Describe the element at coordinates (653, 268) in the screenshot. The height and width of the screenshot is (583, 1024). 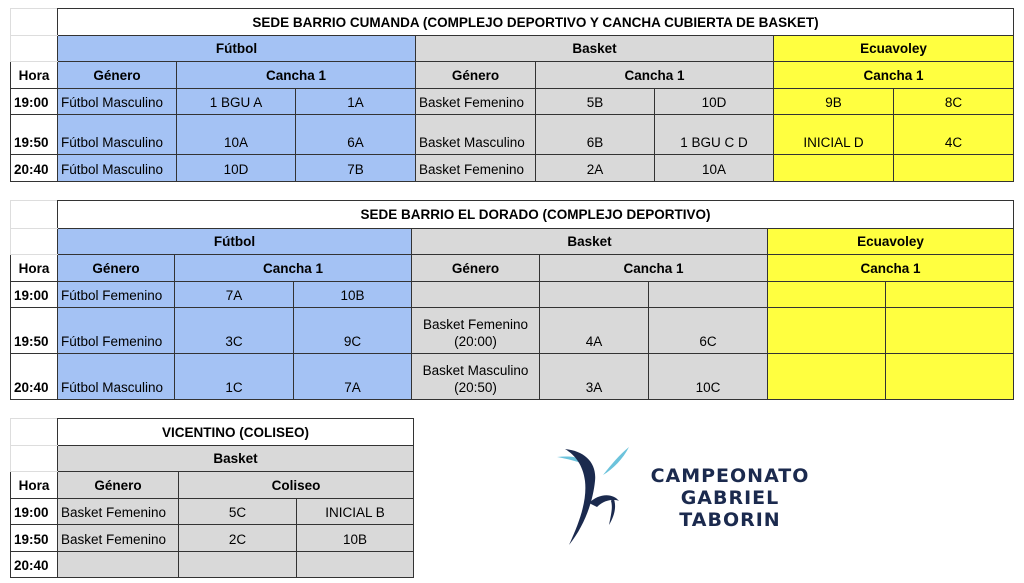
I see `cancha-header-basket: Cancha 1` at that location.